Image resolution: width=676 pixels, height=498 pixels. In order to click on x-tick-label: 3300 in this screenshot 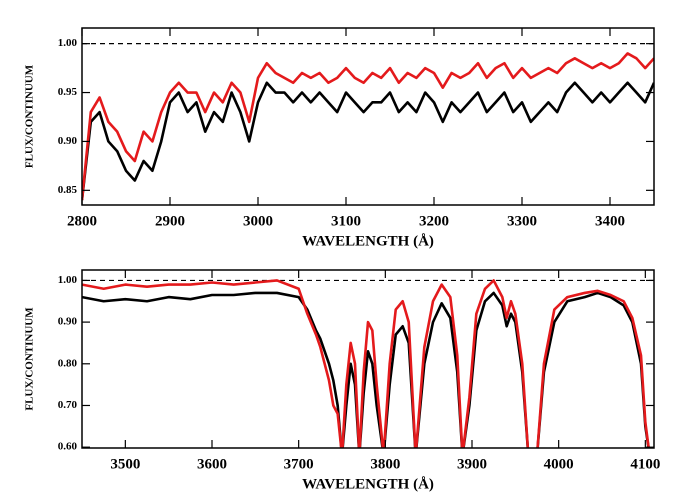, I will do `click(522, 221)`.